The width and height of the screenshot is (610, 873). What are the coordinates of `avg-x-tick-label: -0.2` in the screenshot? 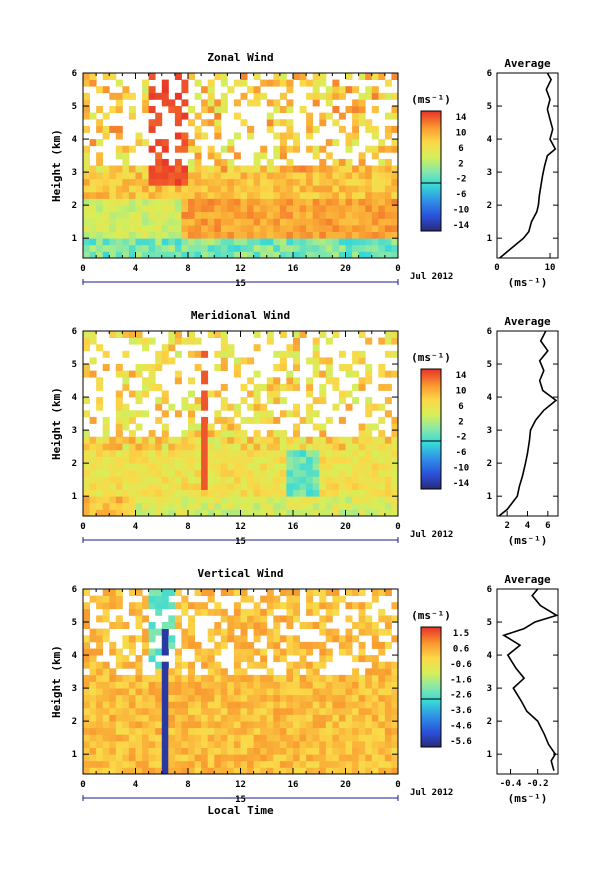 It's located at (538, 784).